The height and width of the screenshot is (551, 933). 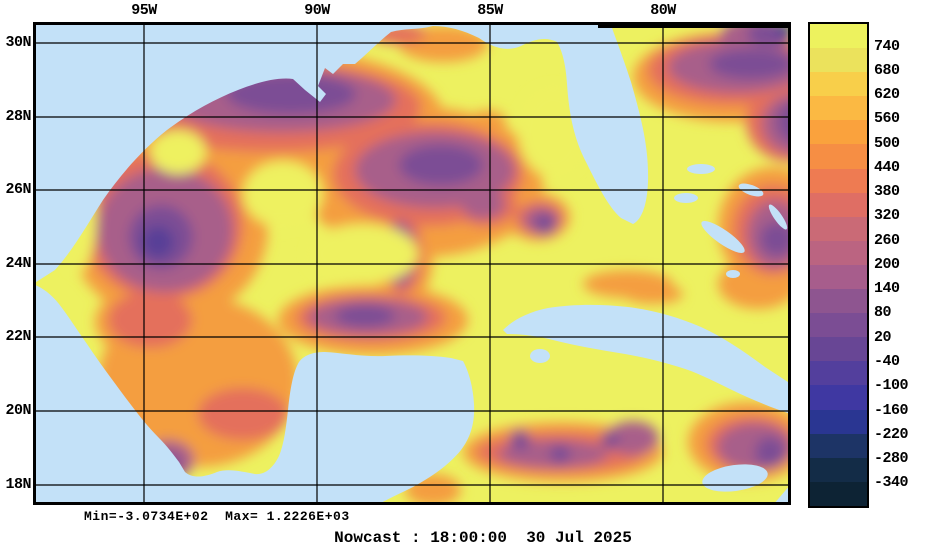 What do you see at coordinates (782, 494) in the screenshot?
I see `land-corner-southeast` at bounding box center [782, 494].